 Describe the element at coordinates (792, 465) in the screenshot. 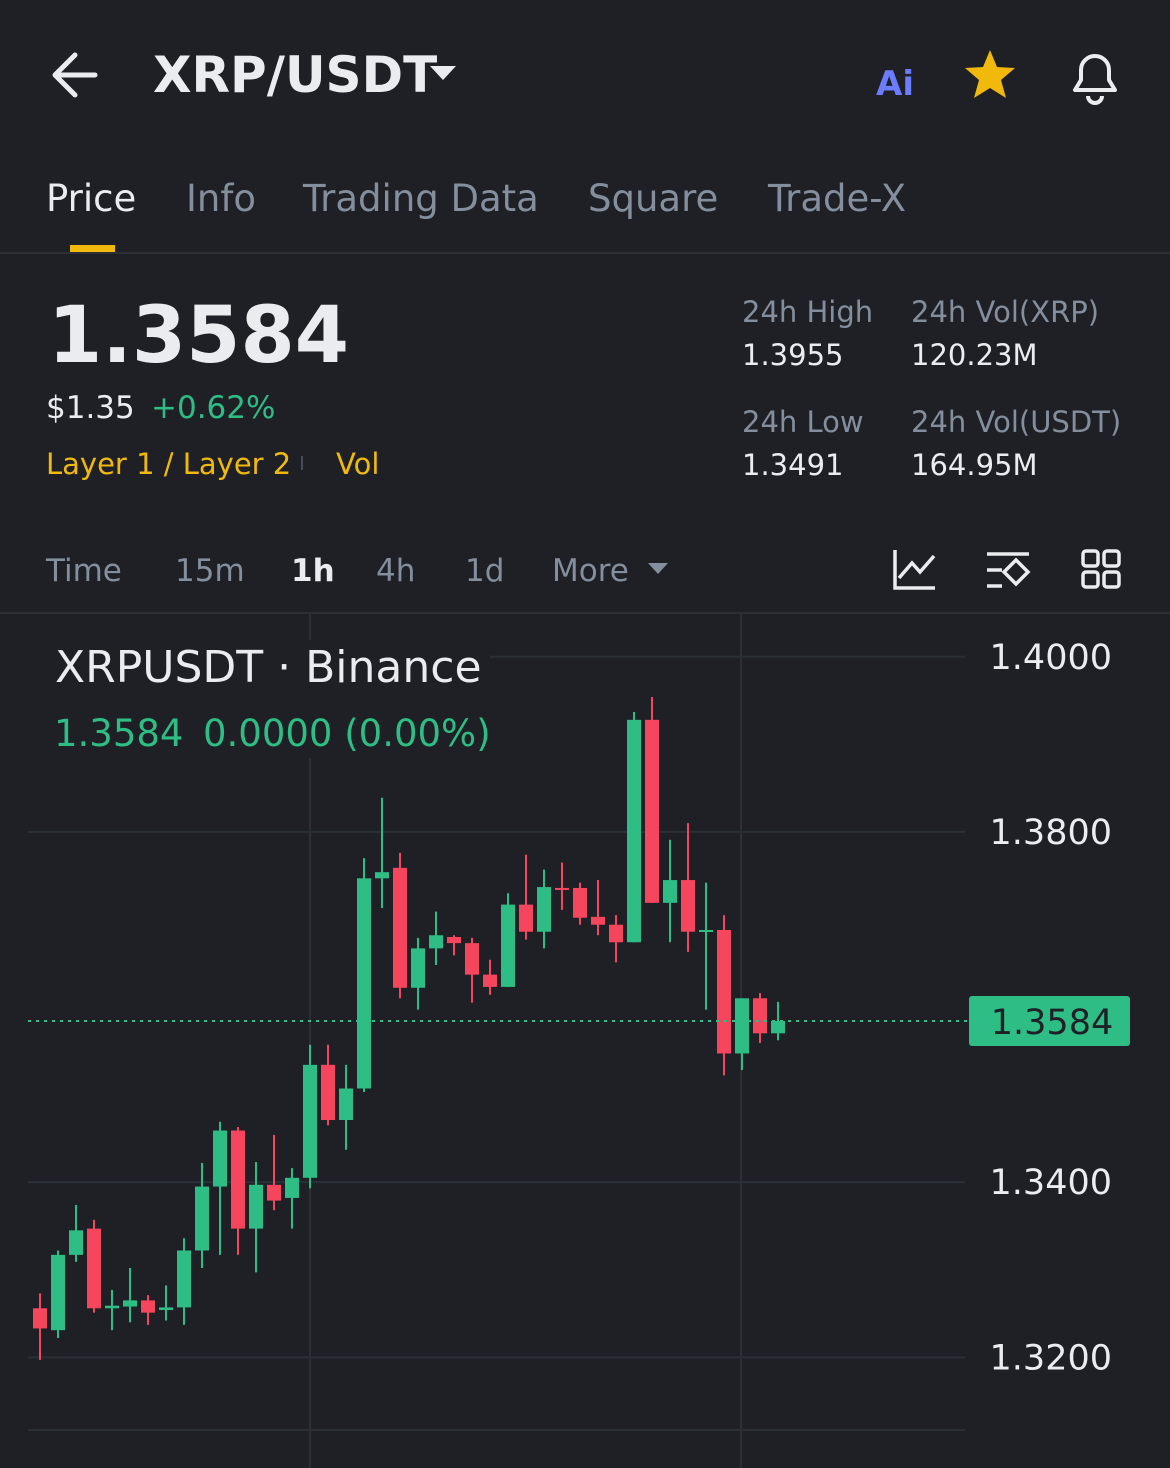

I see `stat-value: 1.3491` at that location.